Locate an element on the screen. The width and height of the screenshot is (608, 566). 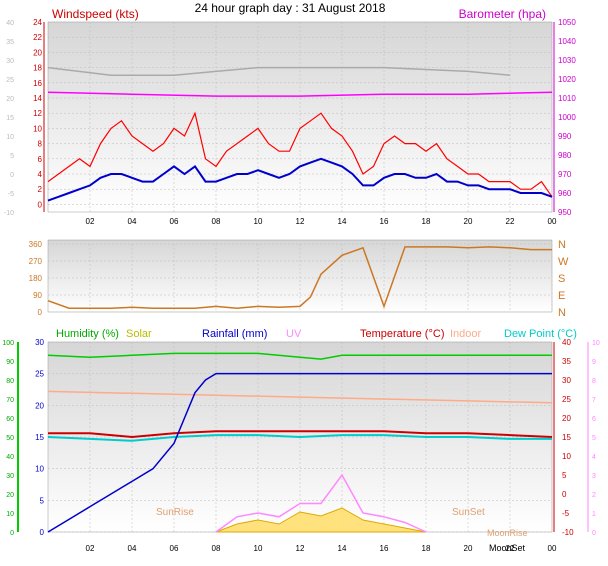
rain-tick-label: 20 is located at coordinates (39, 405).